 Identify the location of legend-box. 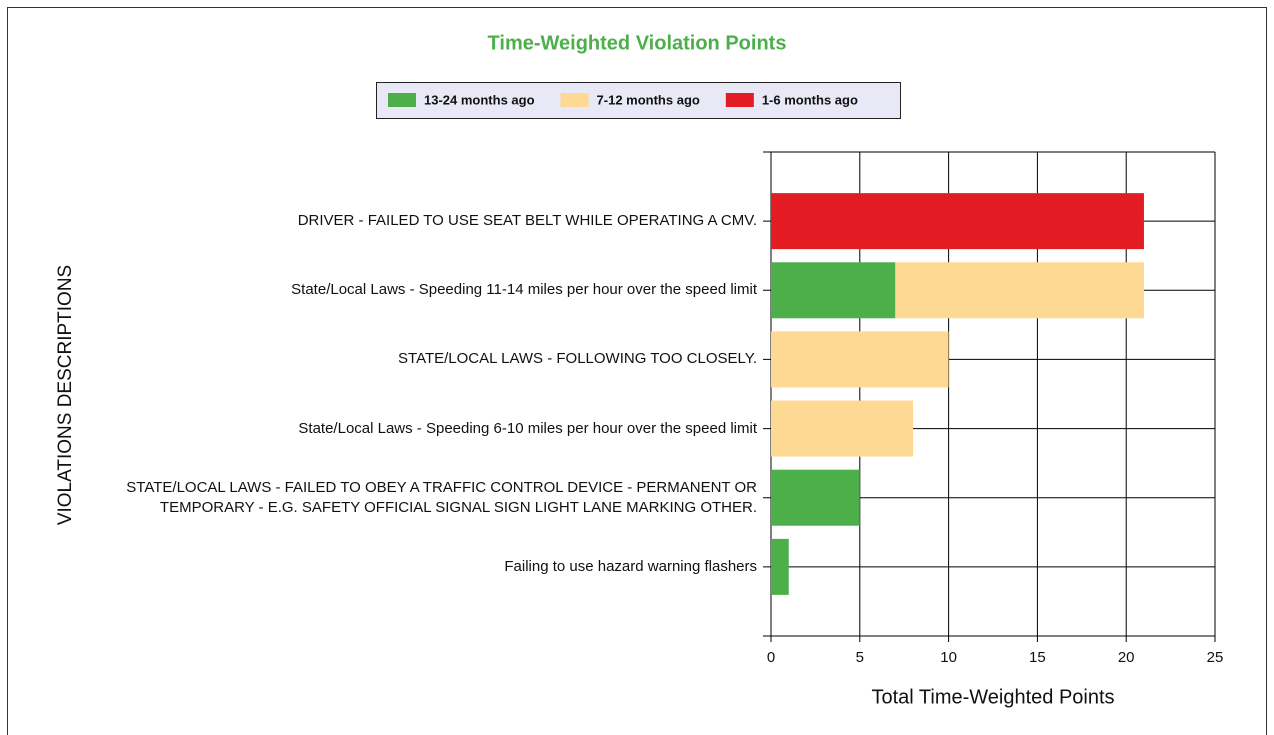
(638, 100).